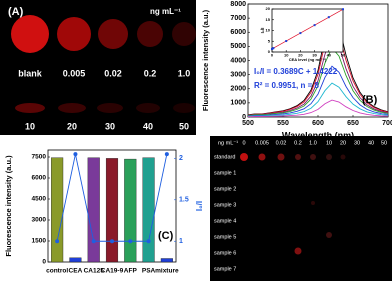  What do you see at coordinates (184, 73) in the screenshot?
I see `conc-label: 1.0` at bounding box center [184, 73].